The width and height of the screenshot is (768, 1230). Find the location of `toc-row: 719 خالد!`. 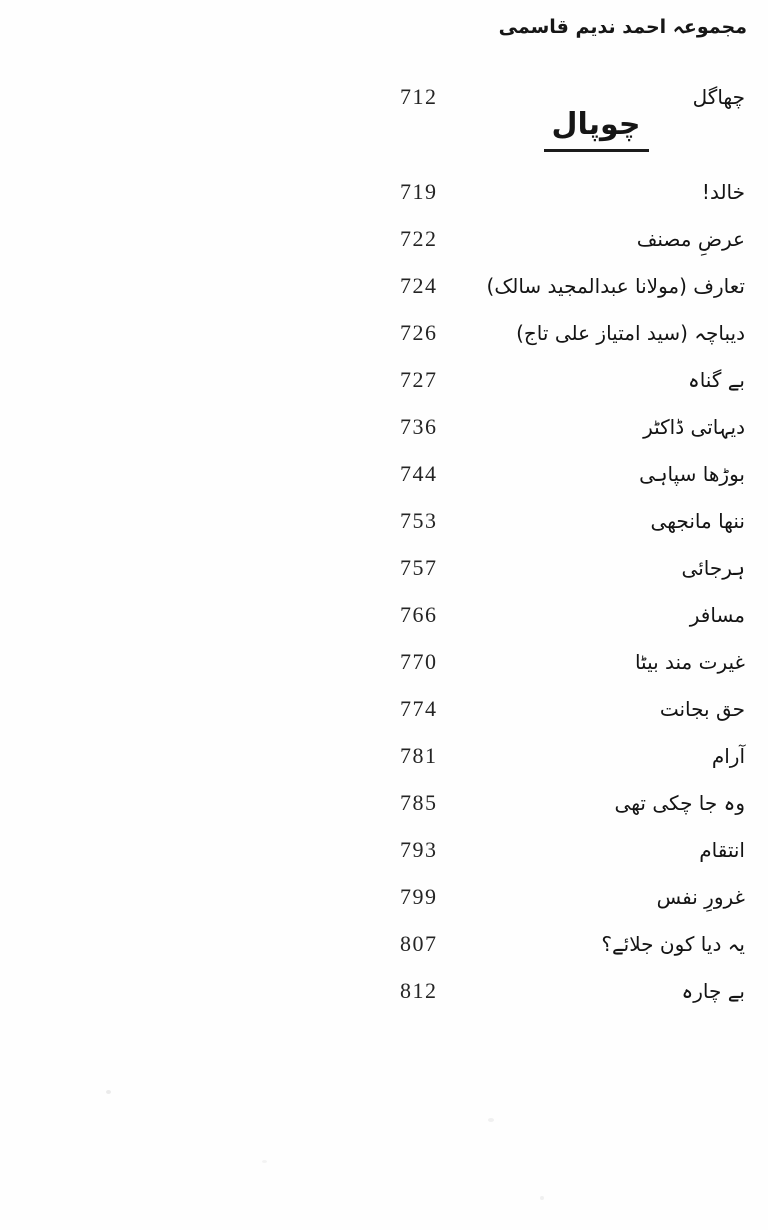

toc-row: 719 خالد! is located at coordinates (572, 191).